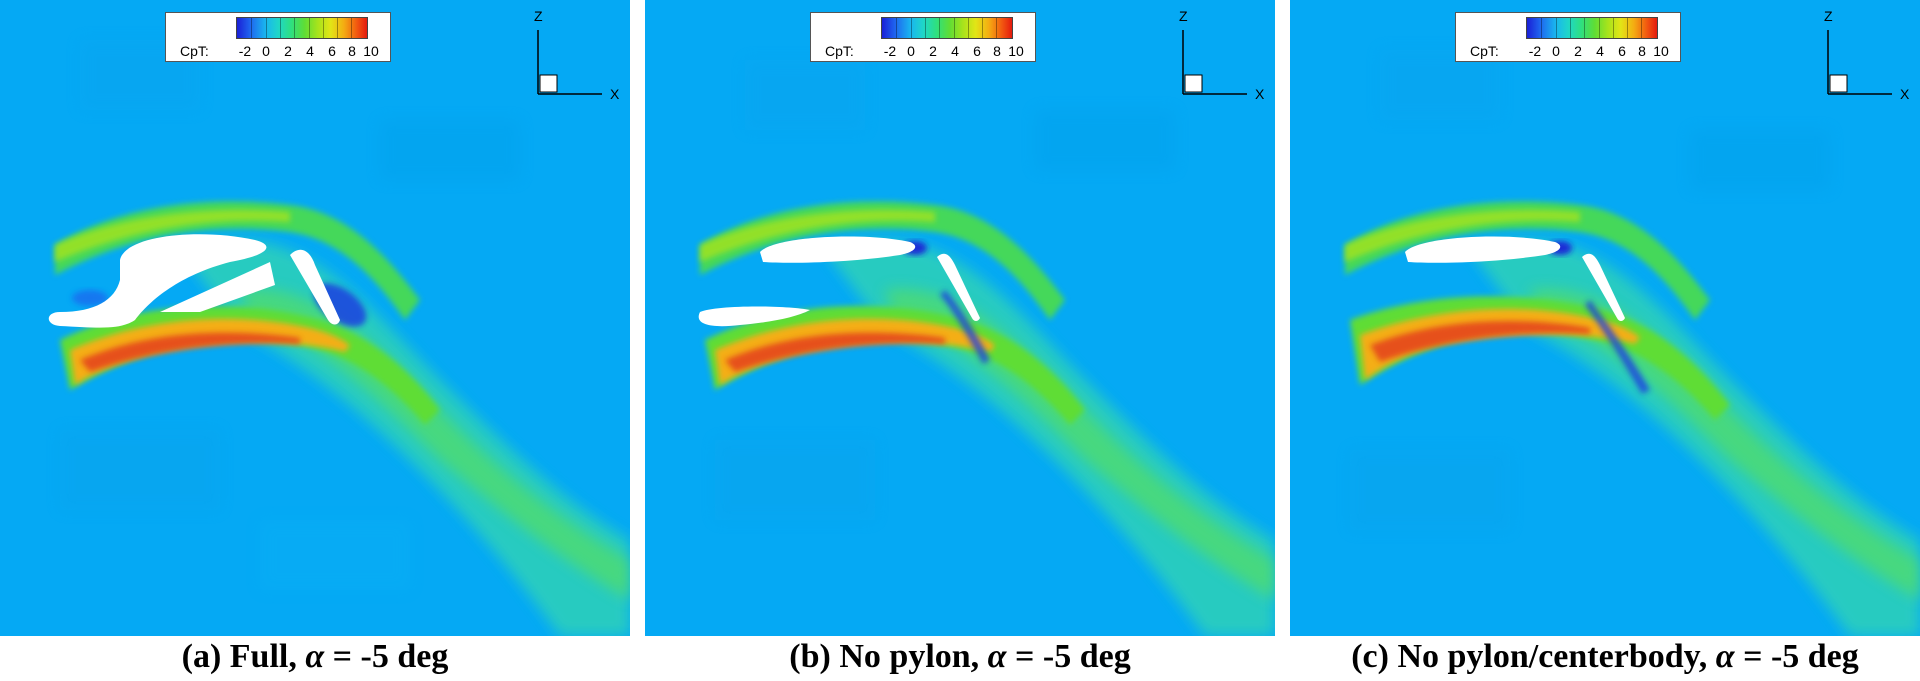  I want to click on panel-caption-c: (c) No pylon/centerbody, α = -5 deg, so click(1605, 657).